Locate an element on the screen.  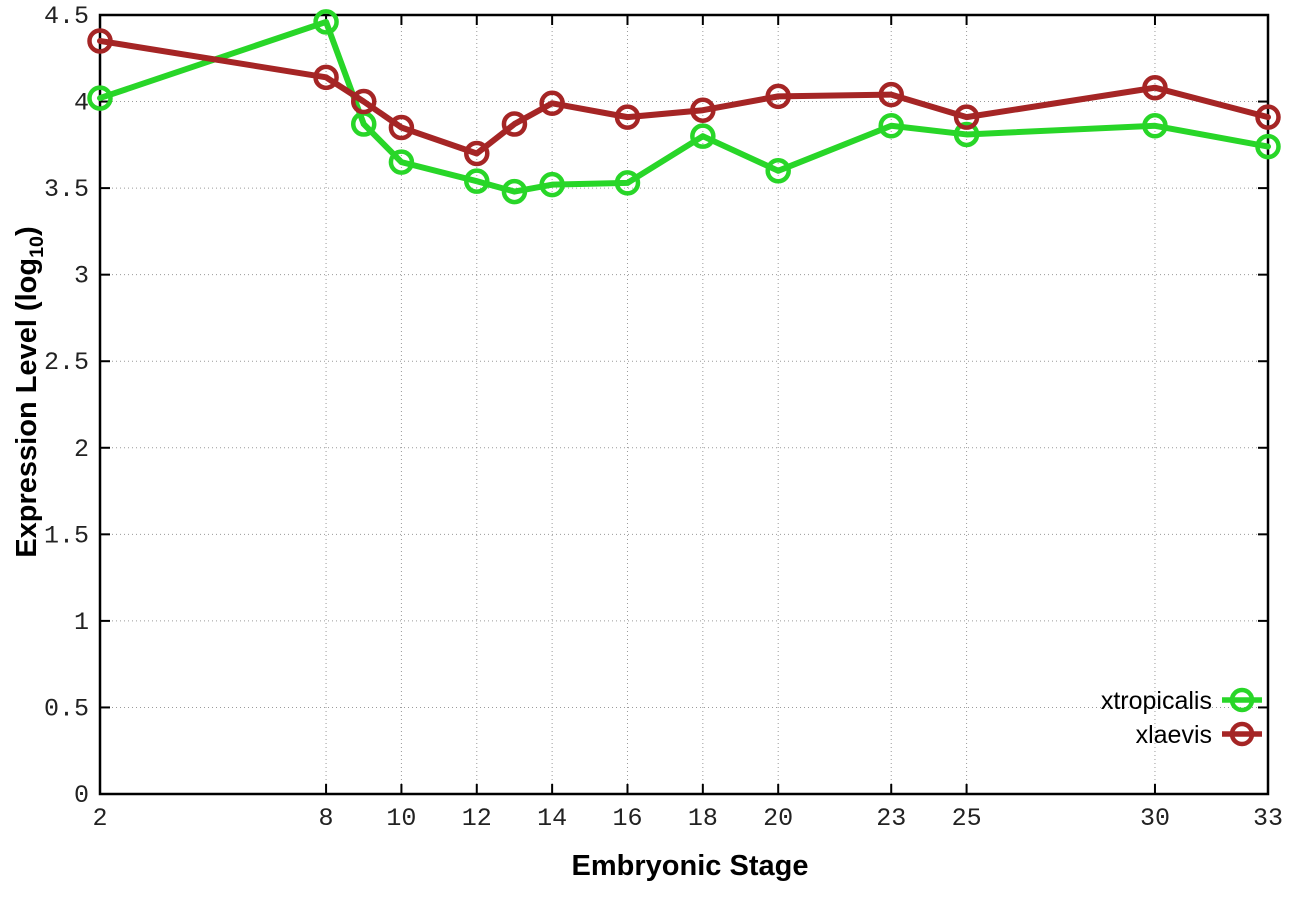
x-tick-label: 2 is located at coordinates (99, 818).